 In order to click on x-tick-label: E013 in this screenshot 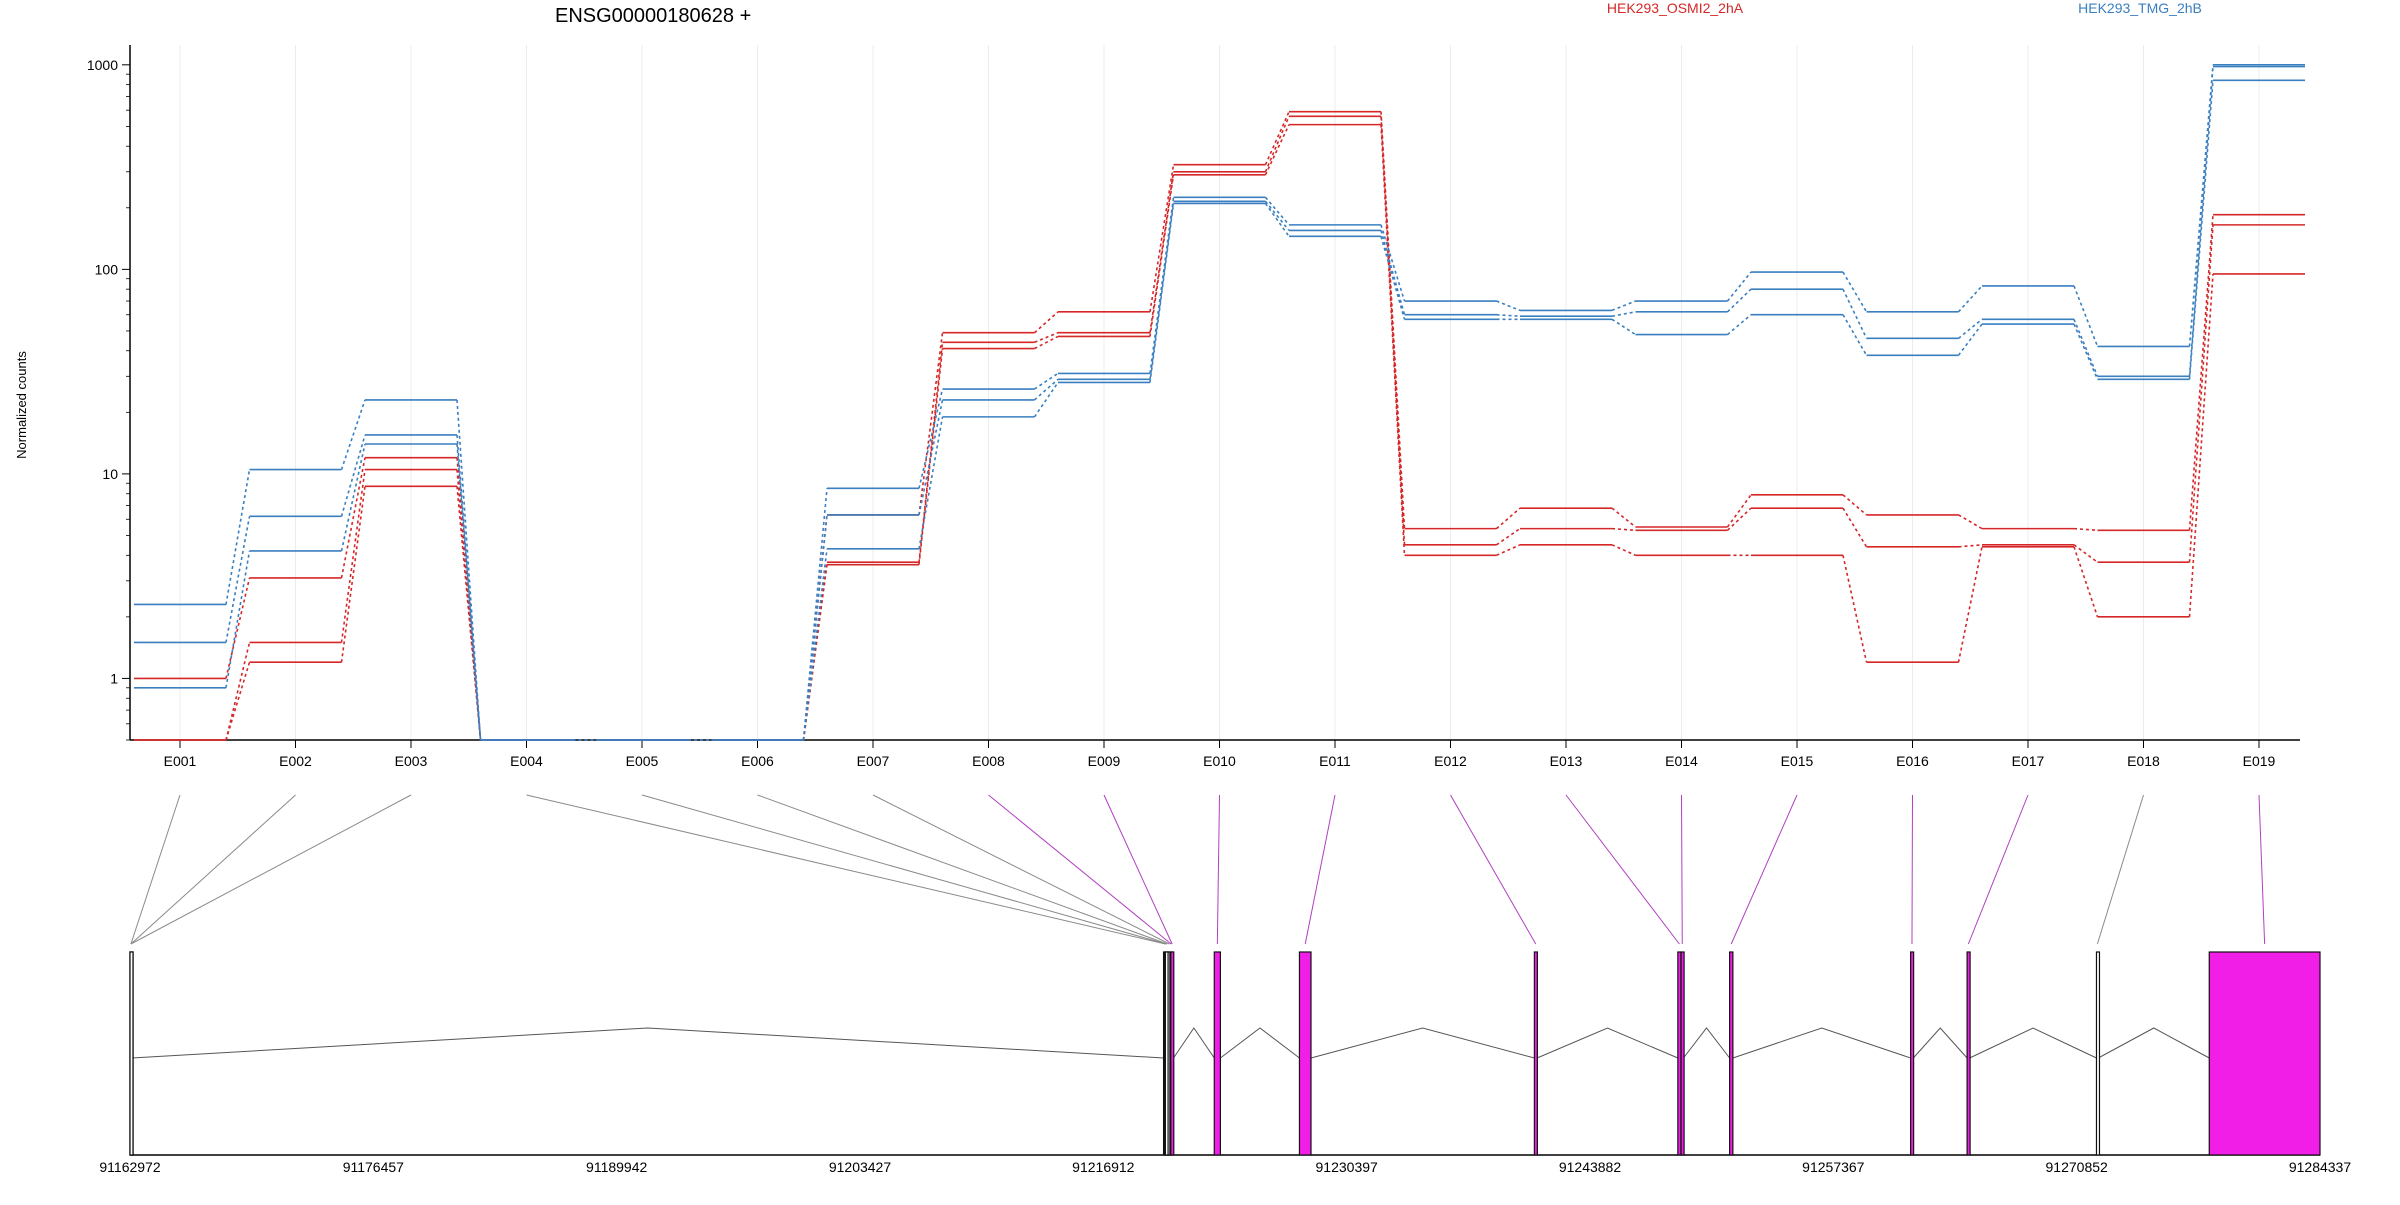, I will do `click(1566, 761)`.